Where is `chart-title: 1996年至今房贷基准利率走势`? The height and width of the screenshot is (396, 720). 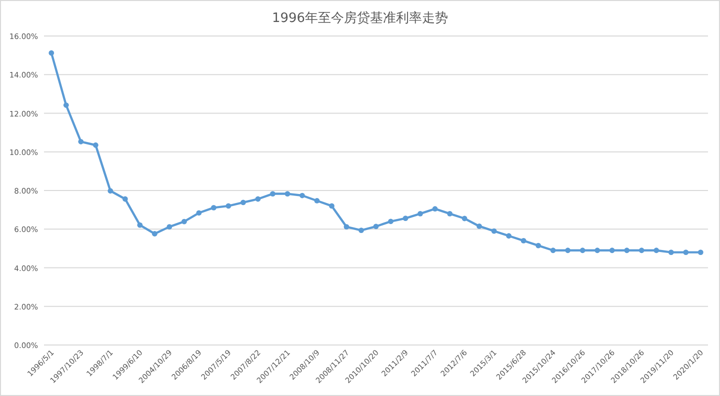 chart-title: 1996年至今房贷基准利率走势 is located at coordinates (360, 18).